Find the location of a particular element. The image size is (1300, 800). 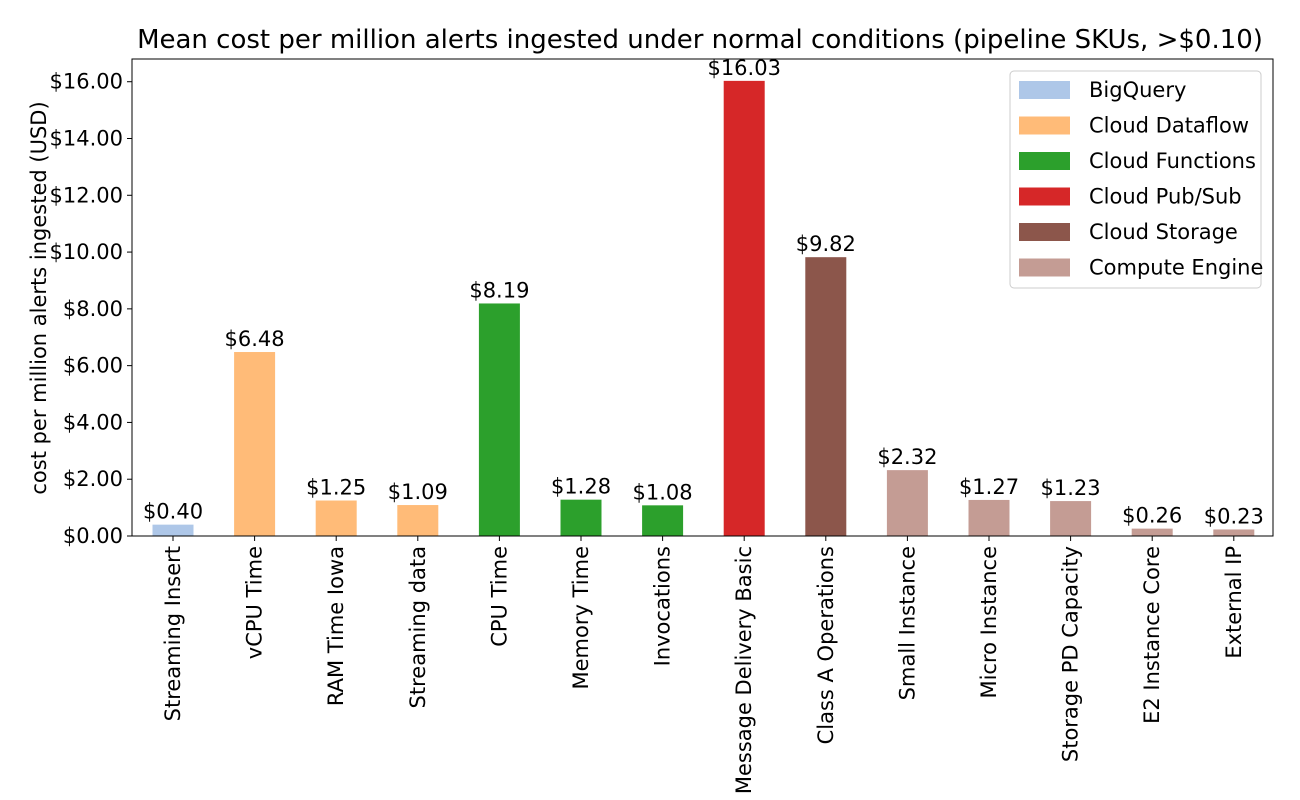

x-tick-label: Streaming Insert is located at coordinates (173, 633).